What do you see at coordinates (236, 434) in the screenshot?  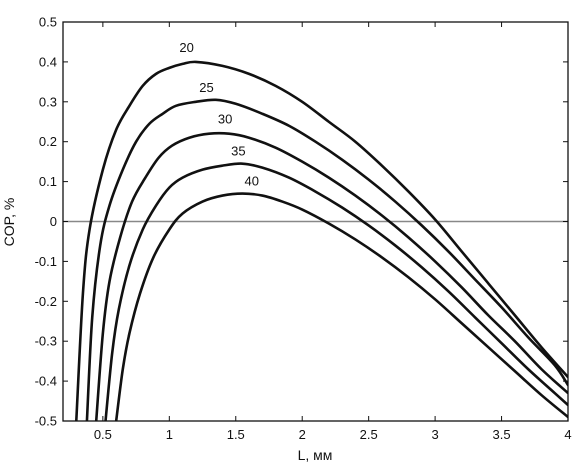 I see `x-tick-label: 1.5` at bounding box center [236, 434].